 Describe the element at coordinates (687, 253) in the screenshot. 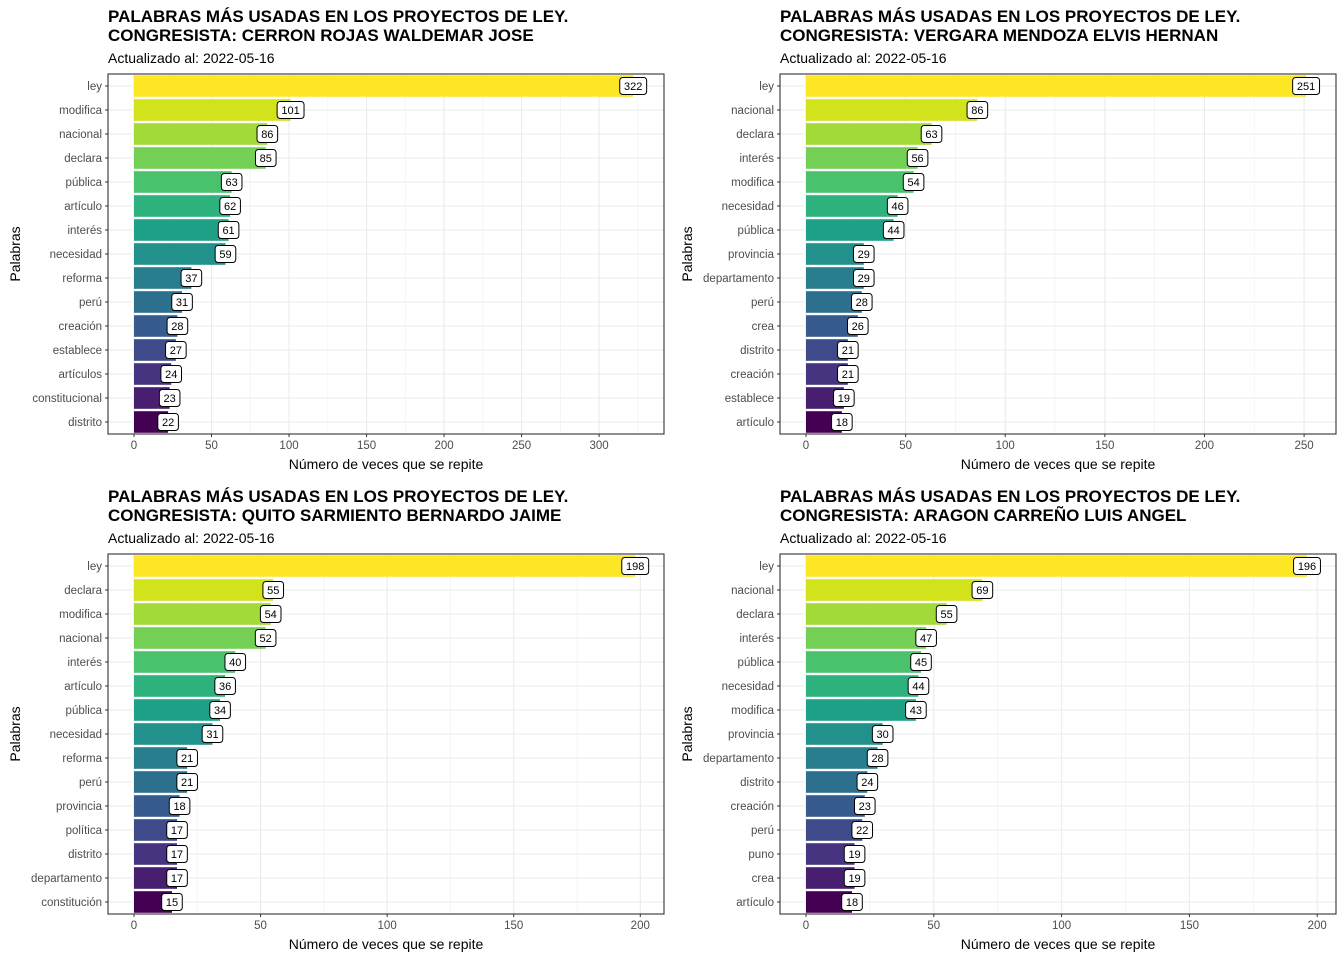

I see `y-axis-title: Palabras` at that location.